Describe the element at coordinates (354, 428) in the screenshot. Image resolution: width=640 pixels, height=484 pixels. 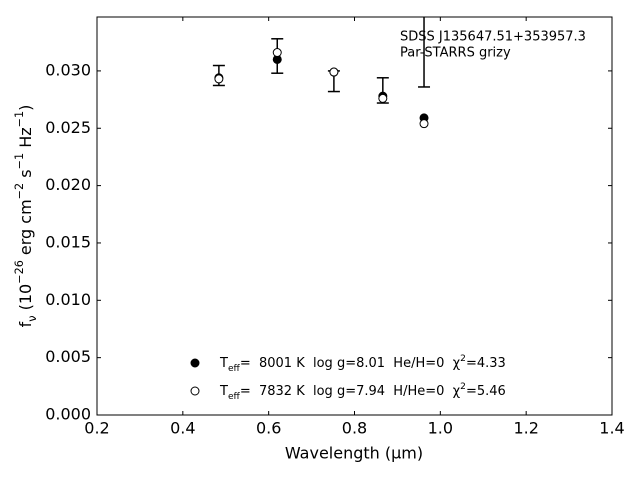
I see `x-tick-label: 0.8` at that location.